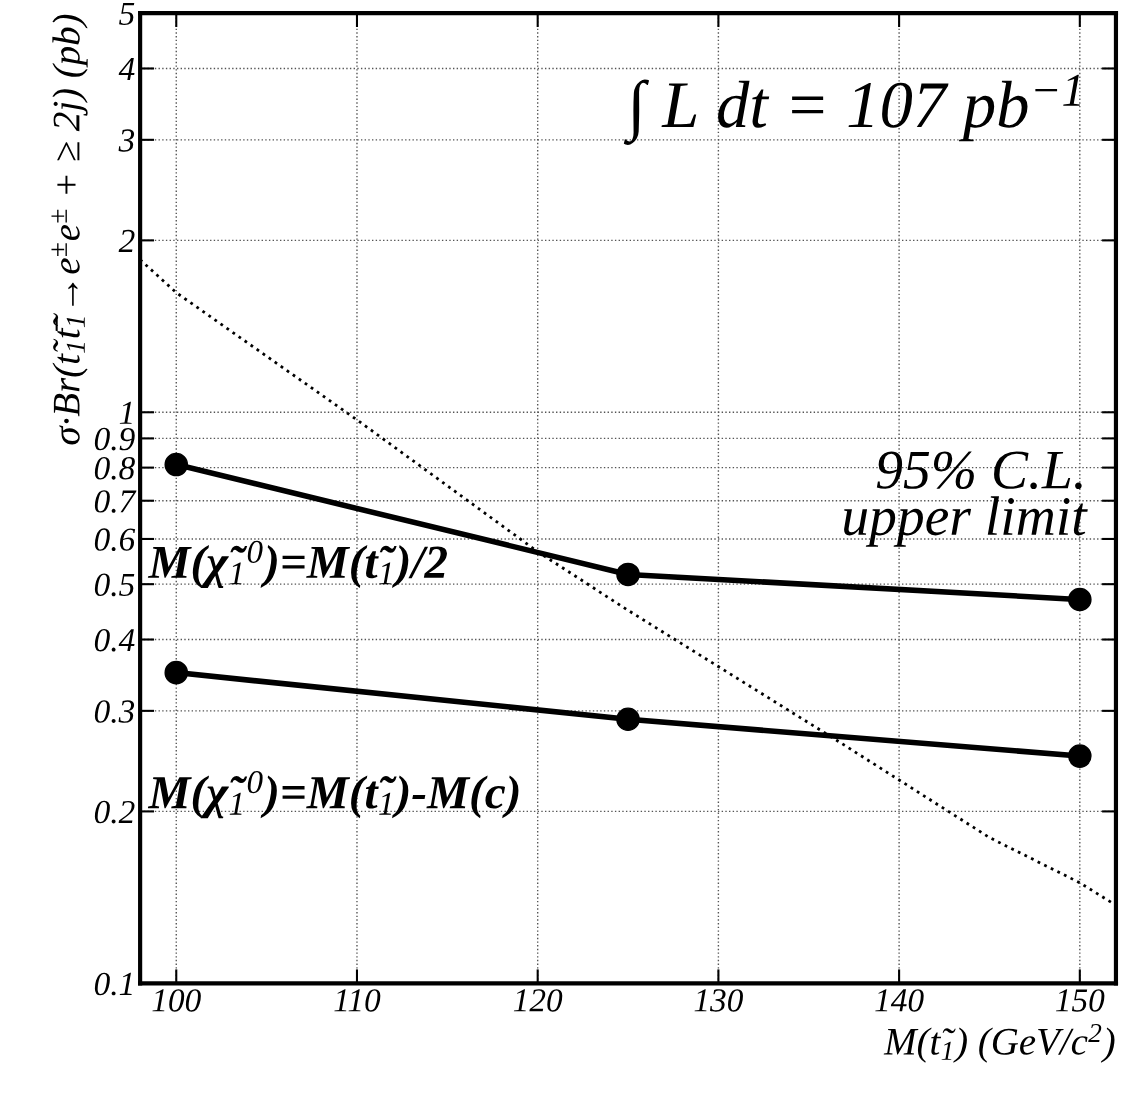  I want to click on y-tick-label: 0.8, so click(114, 468).